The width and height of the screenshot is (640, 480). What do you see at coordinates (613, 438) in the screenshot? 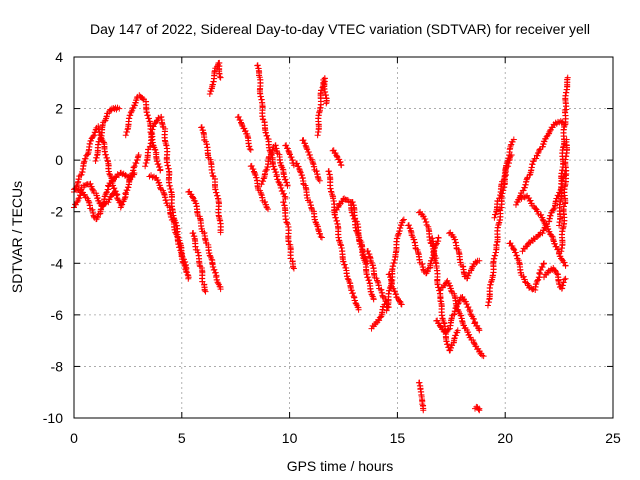
I see `x-tick-label: 25` at bounding box center [613, 438].